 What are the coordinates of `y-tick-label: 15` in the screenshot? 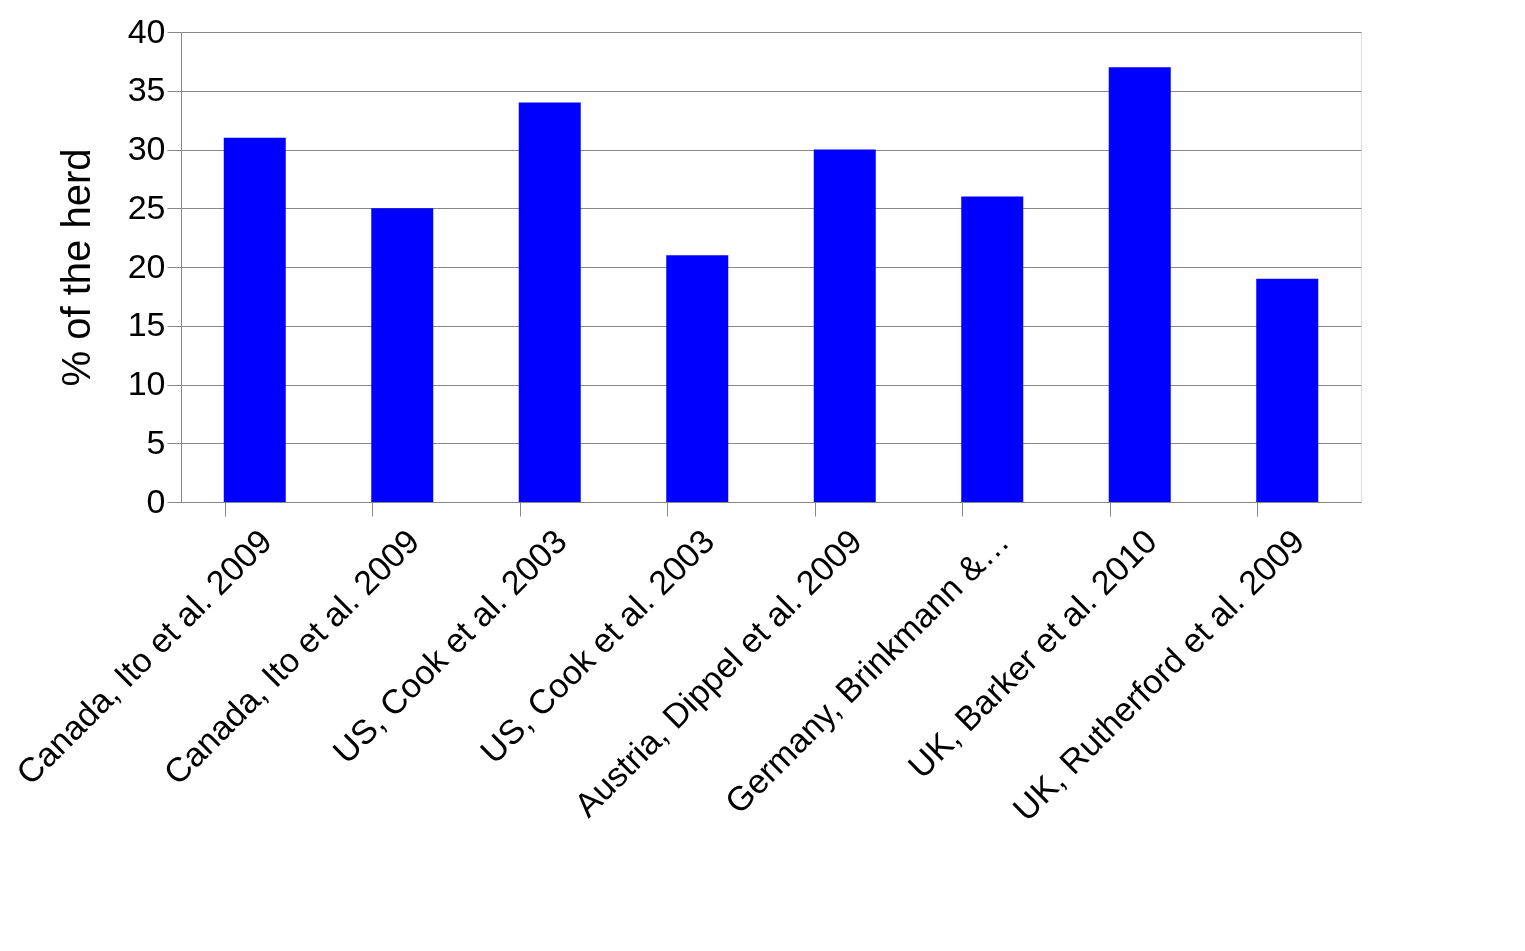 It's located at (146, 324).